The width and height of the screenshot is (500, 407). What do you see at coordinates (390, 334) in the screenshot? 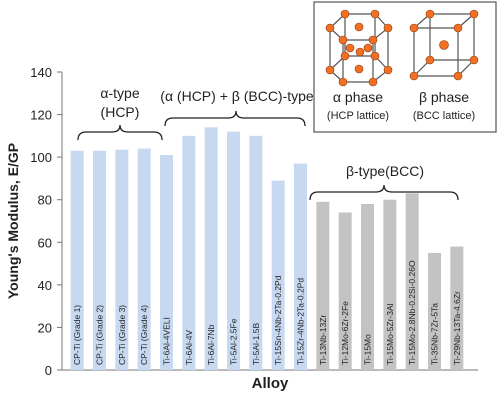
I see `x-tick-label: Ti-15Mo-5Zr-3Al` at bounding box center [390, 334].